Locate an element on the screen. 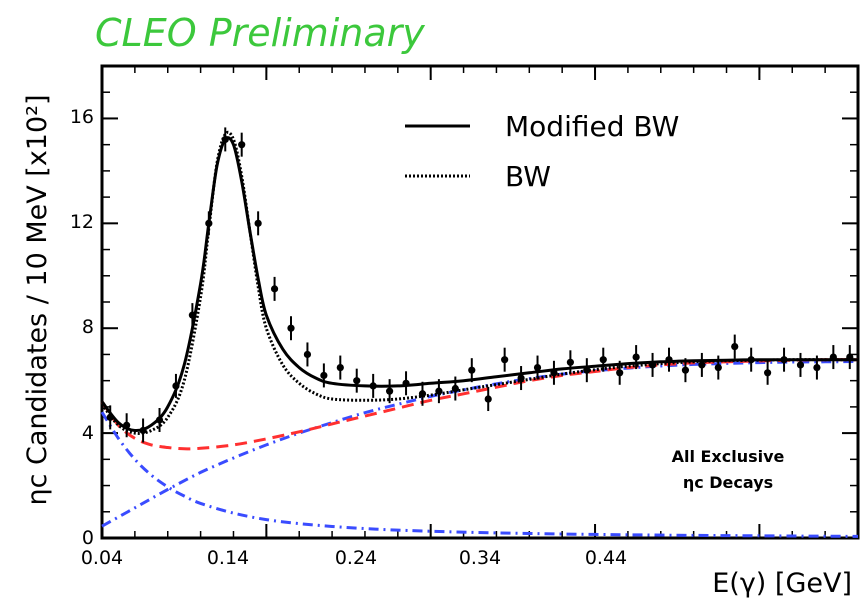 The width and height of the screenshot is (864, 603). y-axis-label: ηc Candidates / 10 MeV [x10²] is located at coordinates (37, 299).